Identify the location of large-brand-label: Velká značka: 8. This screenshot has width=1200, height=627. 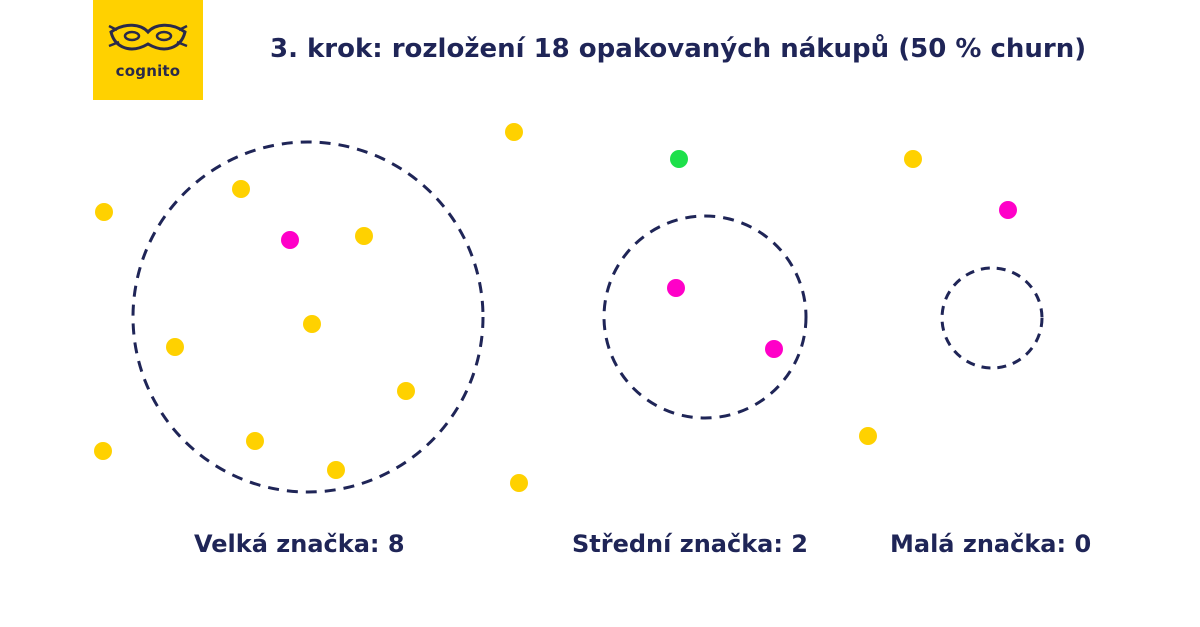
(299, 544).